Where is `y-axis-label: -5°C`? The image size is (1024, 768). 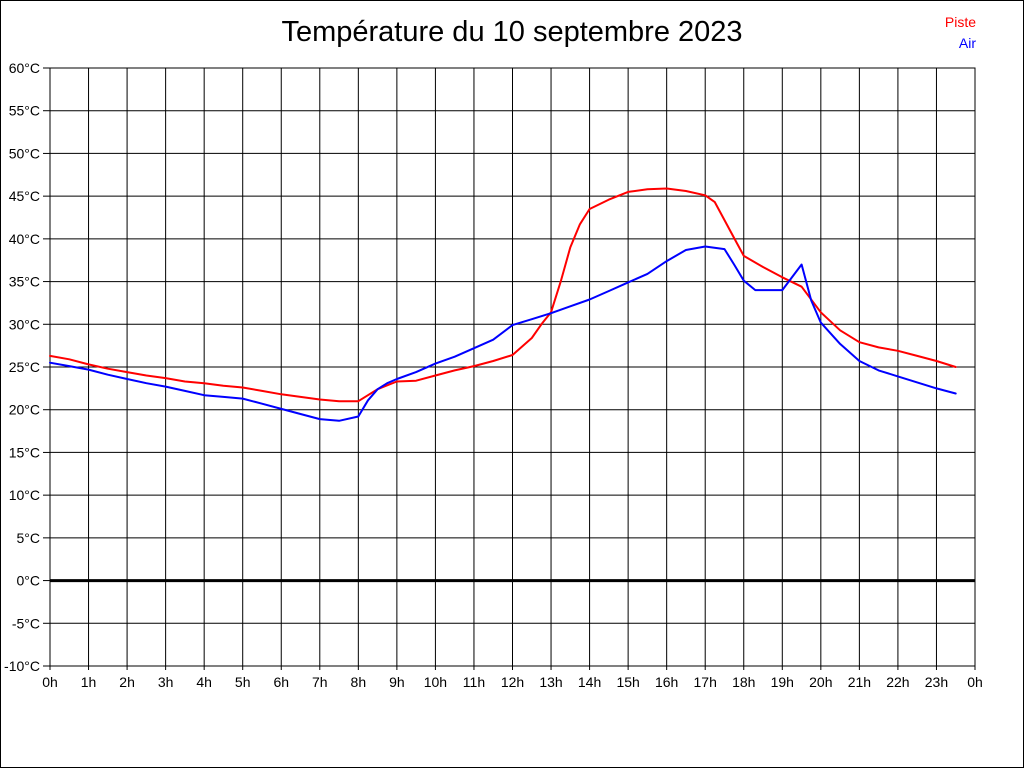
y-axis-label: -5°C is located at coordinates (26, 623).